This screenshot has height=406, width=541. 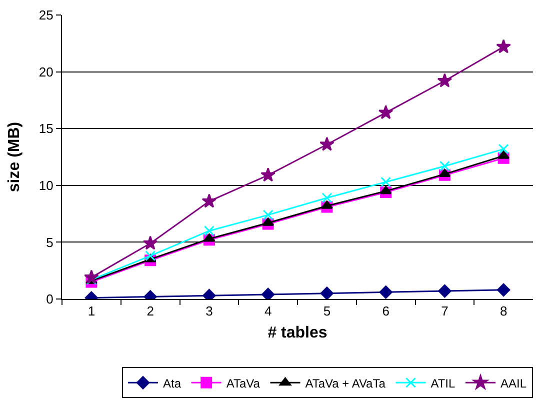 I want to click on x-tick-label: 1, so click(x=92, y=311).